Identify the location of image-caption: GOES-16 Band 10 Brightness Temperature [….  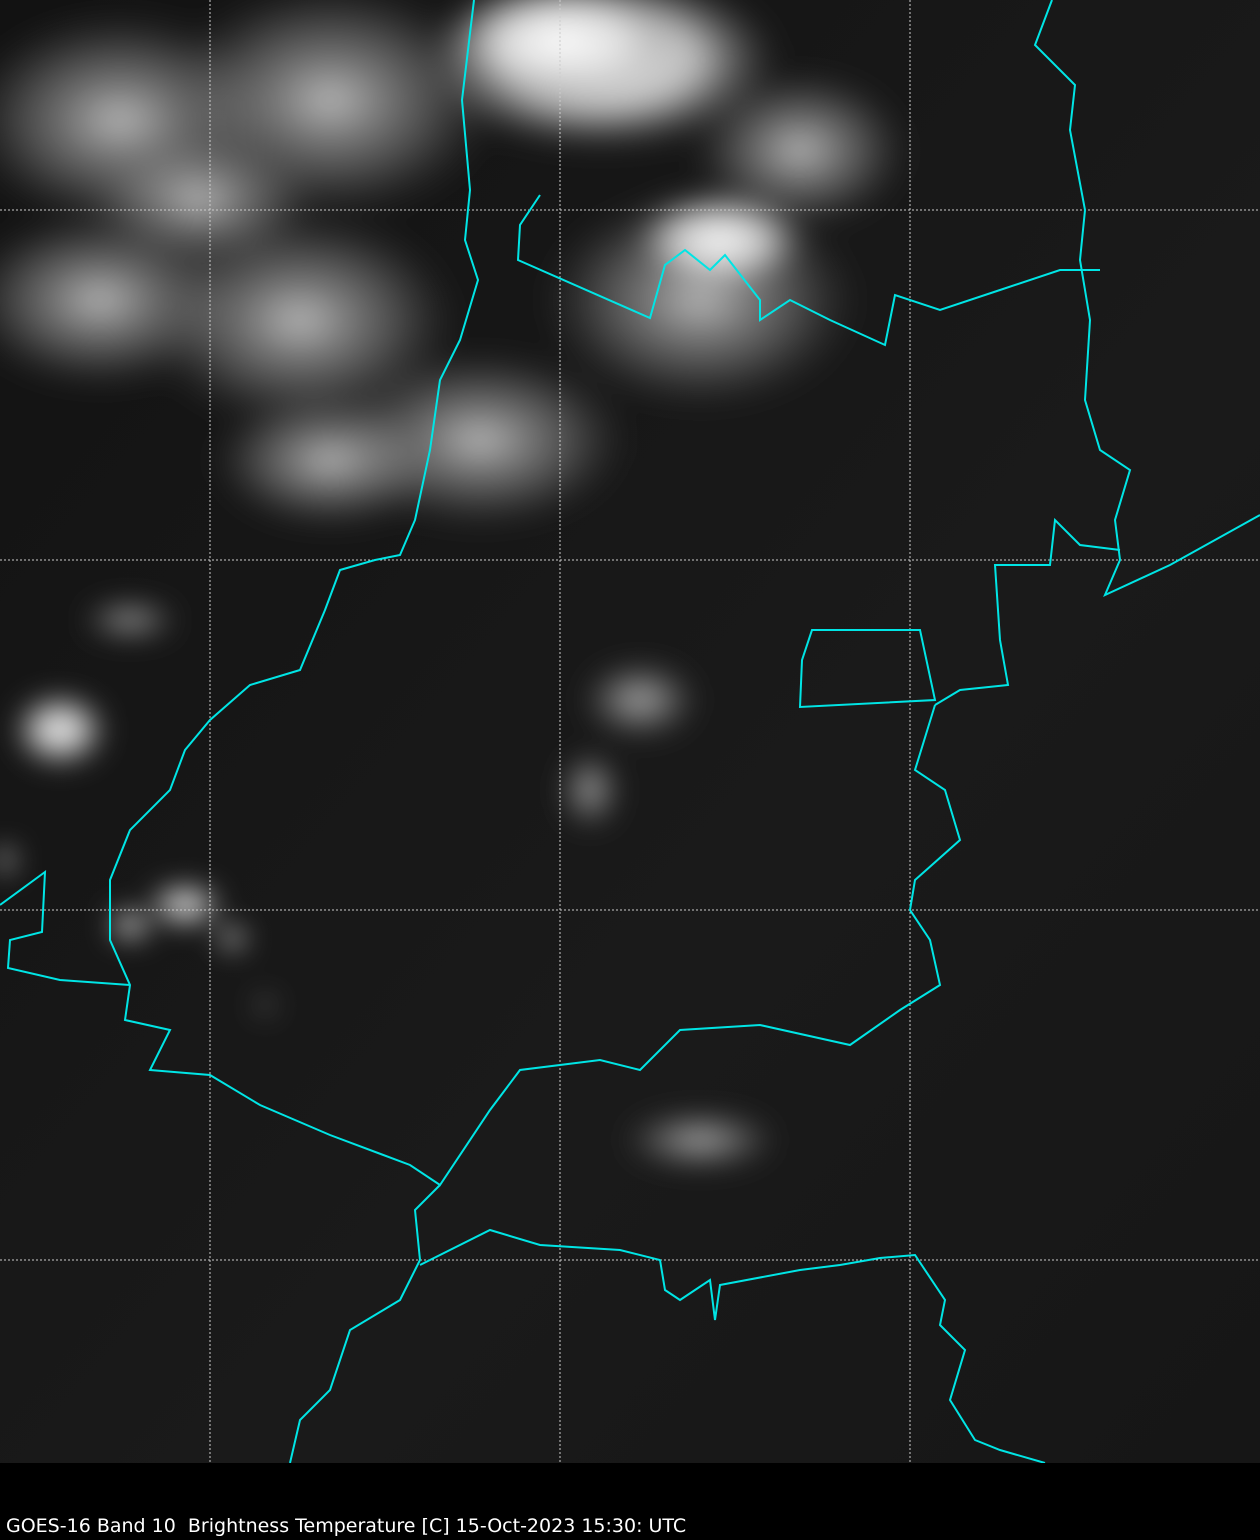
(346, 1526).